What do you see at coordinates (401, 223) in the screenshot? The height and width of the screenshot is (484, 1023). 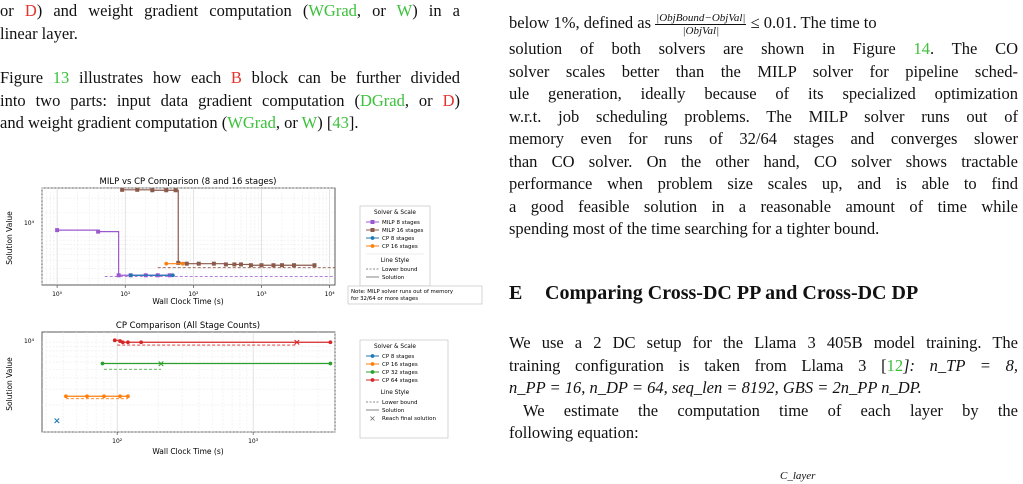 I see `legend-label: MILP 8 stages` at bounding box center [401, 223].